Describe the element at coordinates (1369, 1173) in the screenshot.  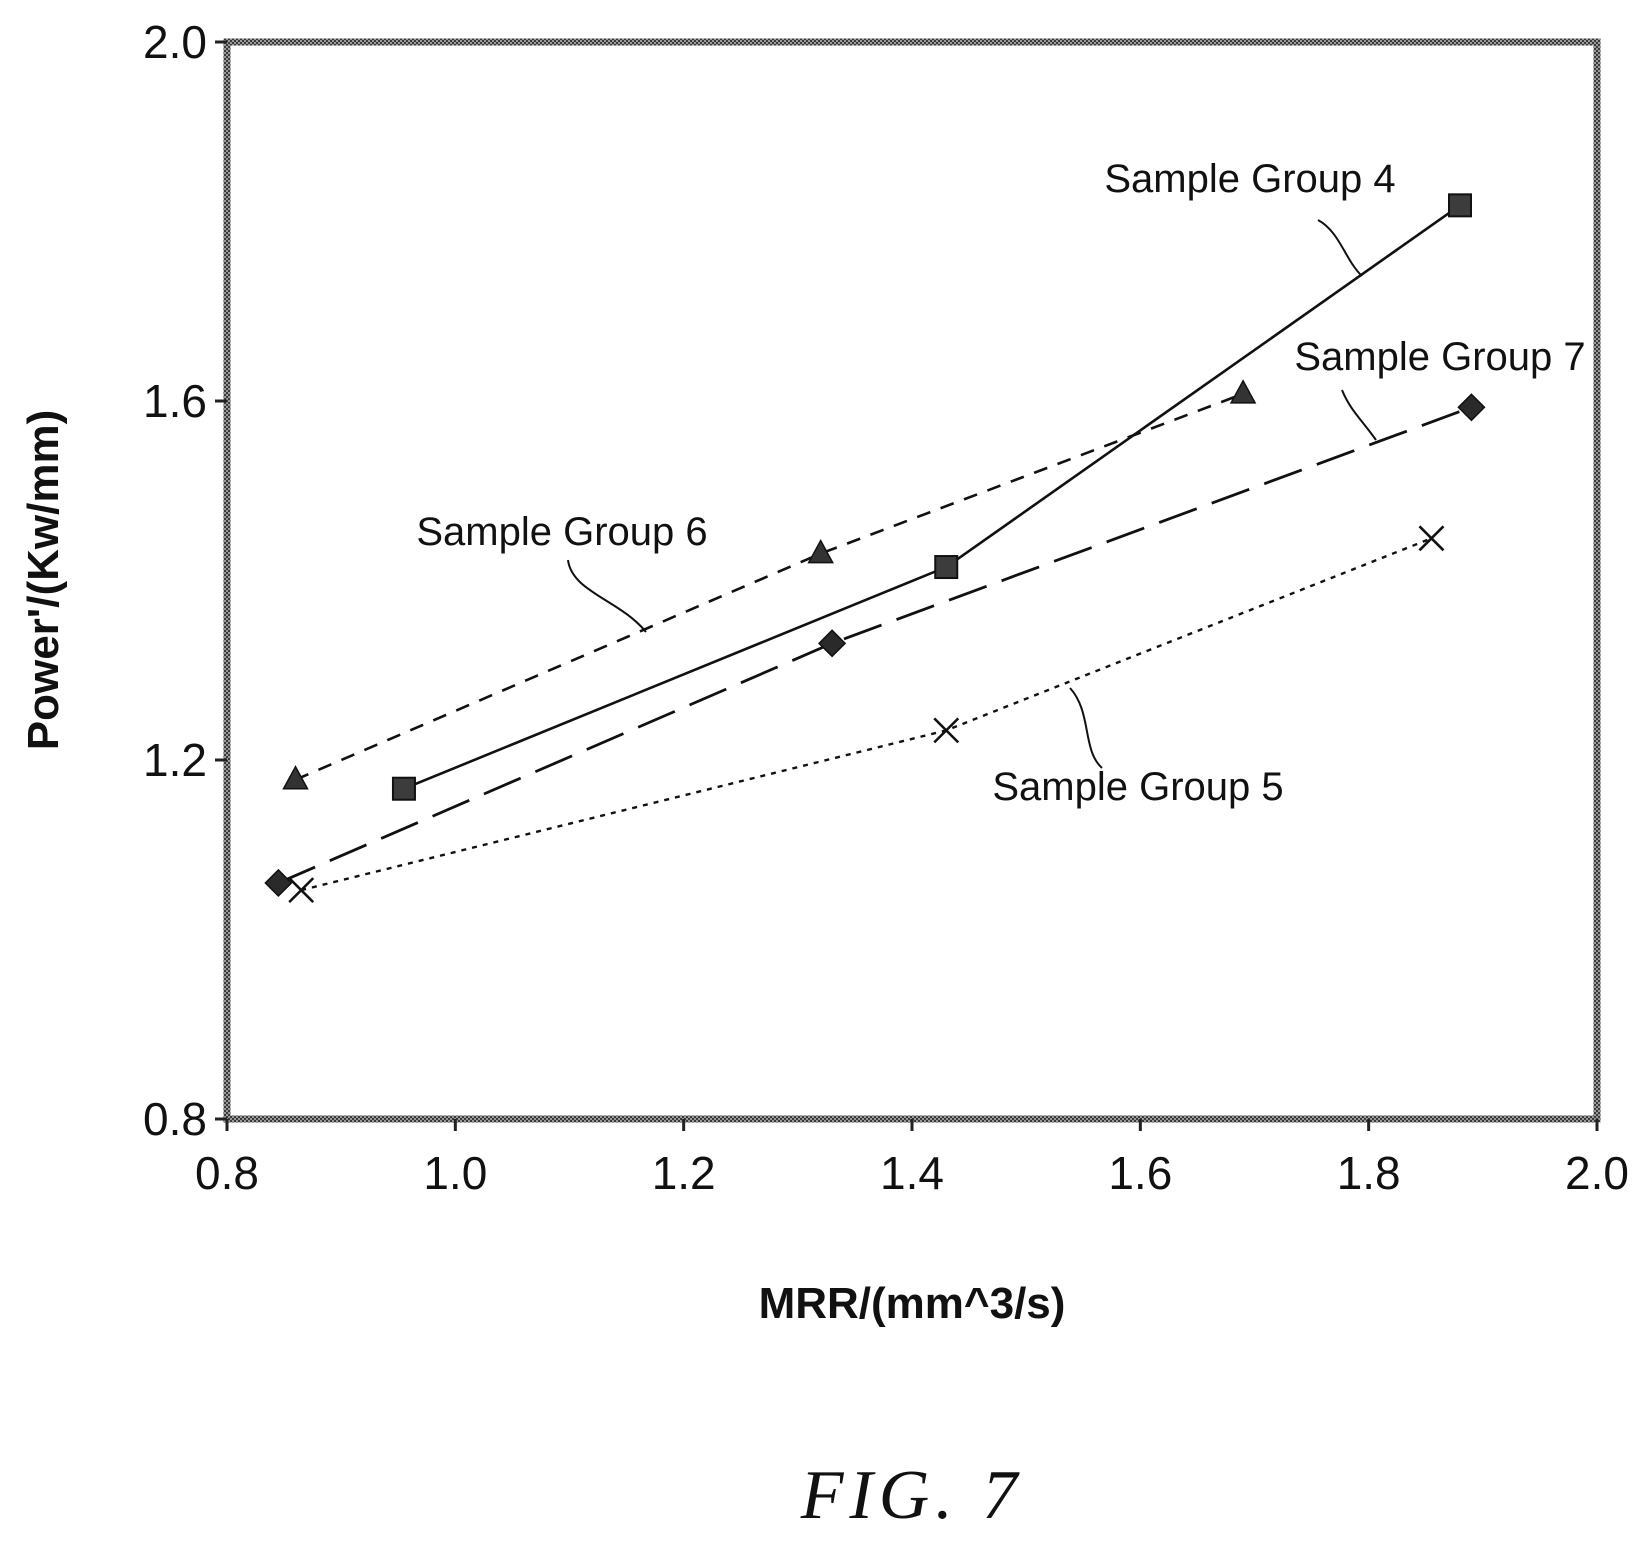
I see `x-tick-label: 1.8` at that location.